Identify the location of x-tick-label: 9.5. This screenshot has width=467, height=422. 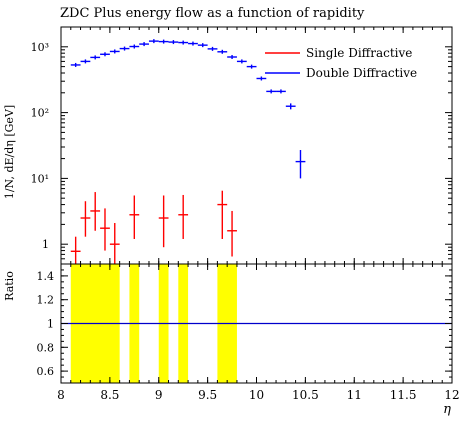
(207, 395).